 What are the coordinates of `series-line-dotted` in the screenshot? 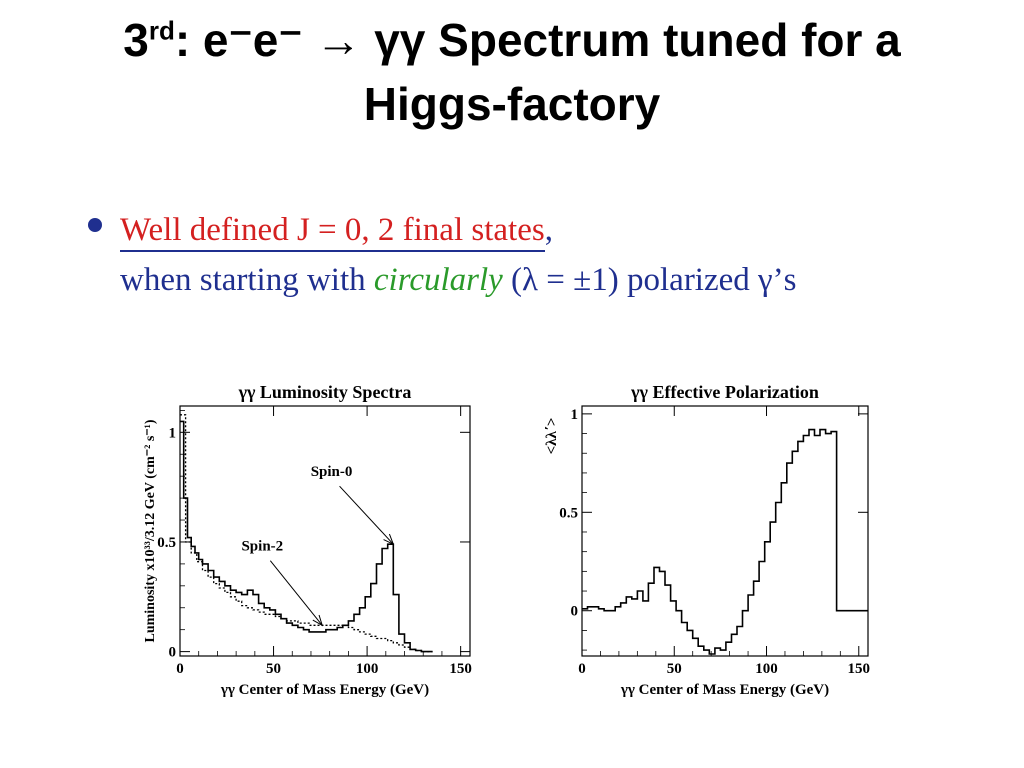 It's located at (306, 533).